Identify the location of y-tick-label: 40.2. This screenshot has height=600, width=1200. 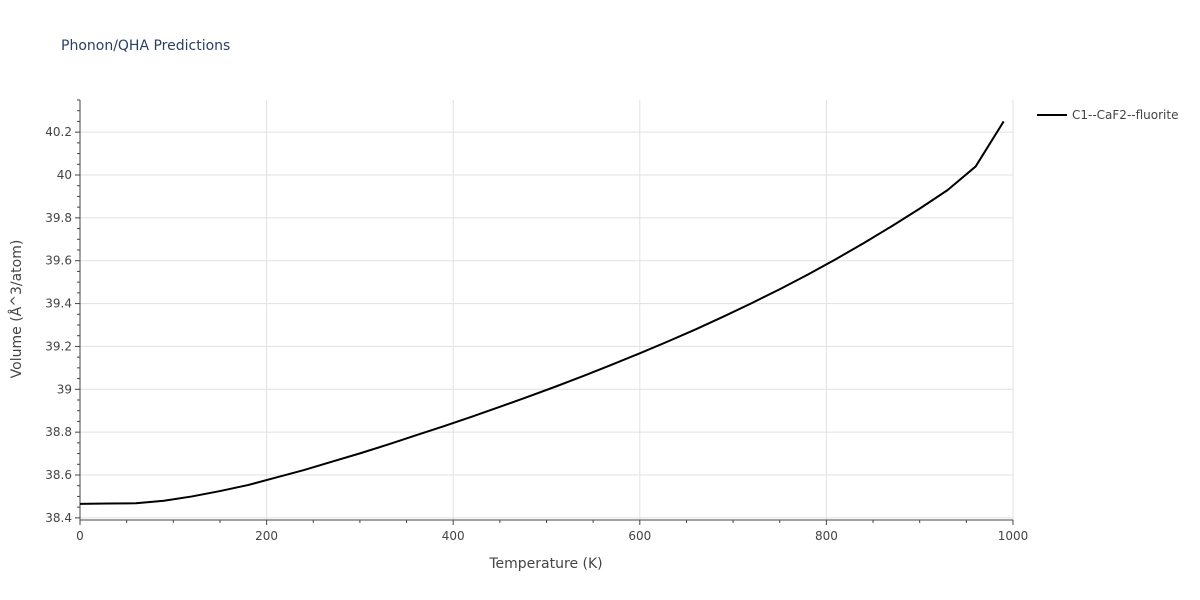
(58, 132).